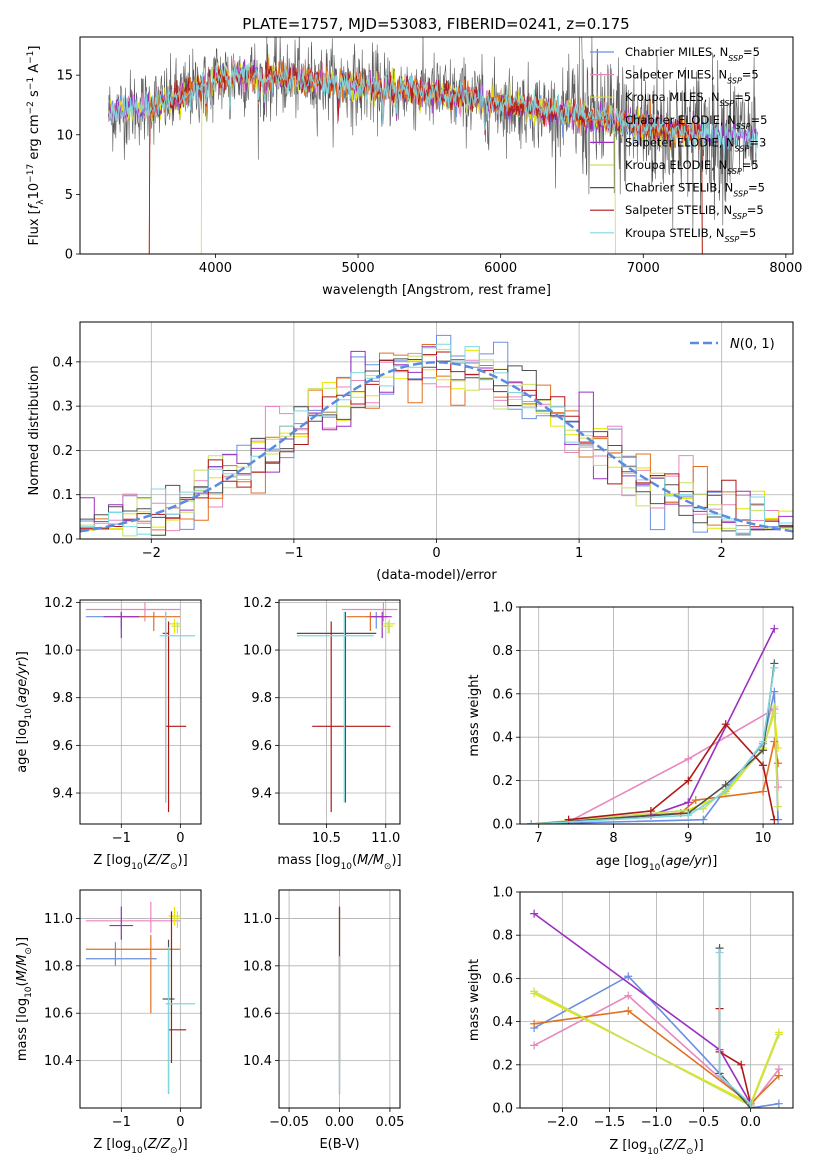  Describe the element at coordinates (643, 268) in the screenshot. I see `x-tick-label: 7000` at that location.